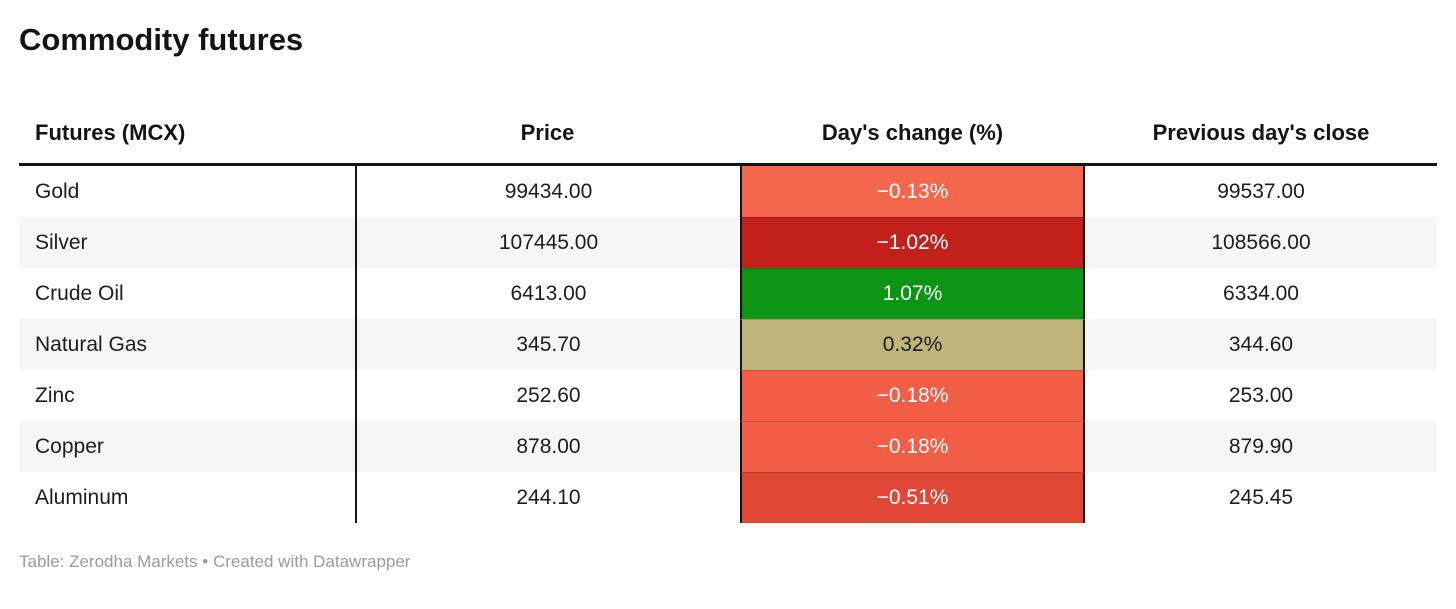  Describe the element at coordinates (547, 191) in the screenshot. I see `price-cell: 99434.00` at that location.